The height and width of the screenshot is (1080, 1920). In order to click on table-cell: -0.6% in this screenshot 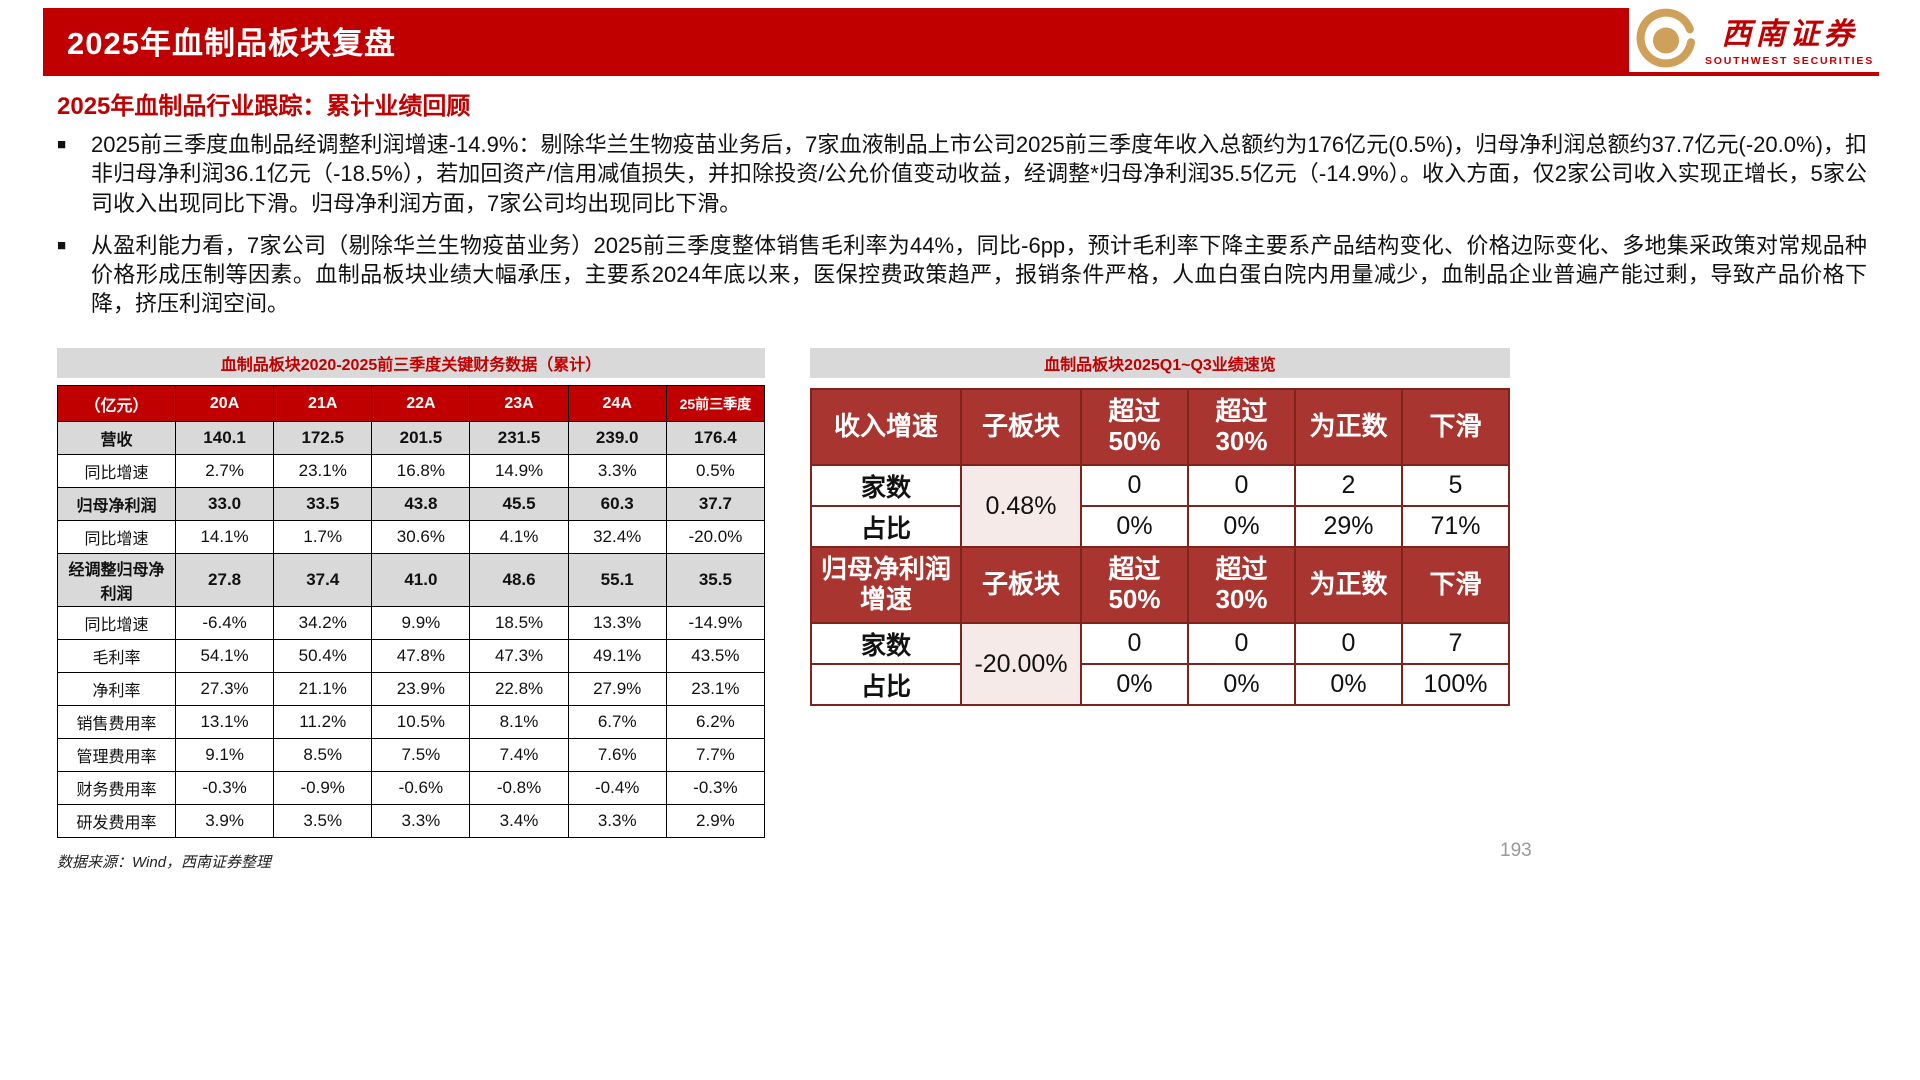, I will do `click(421, 788)`.